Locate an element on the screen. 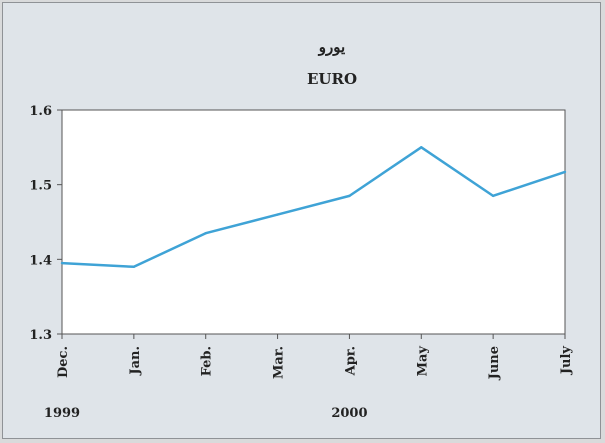 Image resolution: width=605 pixels, height=443 pixels. y-tick-label: 1.5 is located at coordinates (40, 186).